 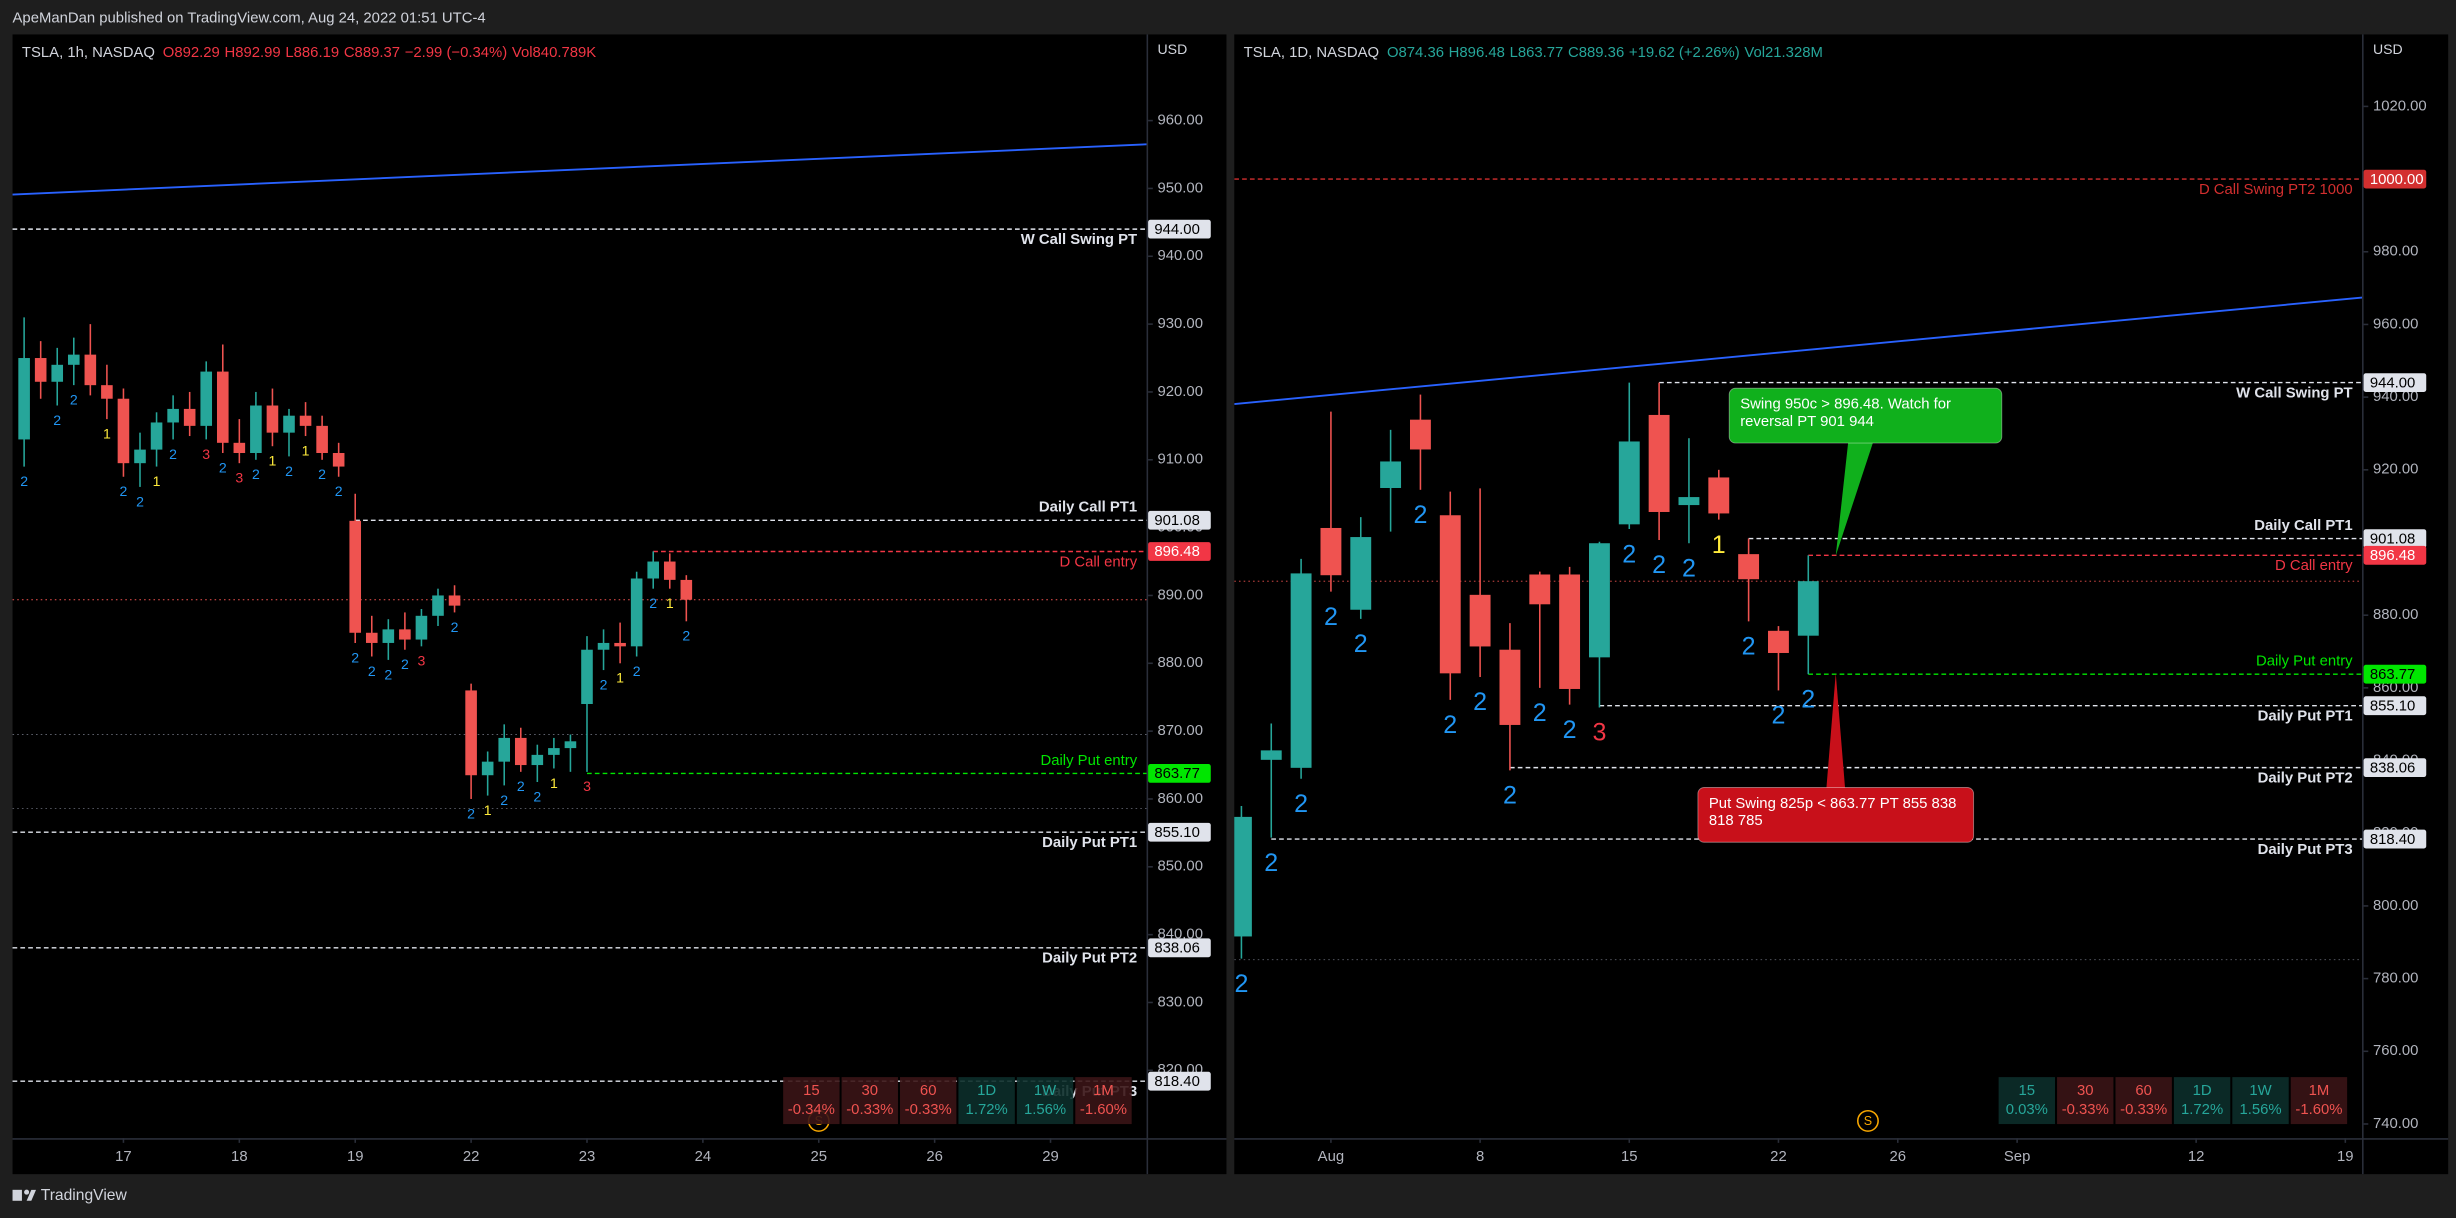 What do you see at coordinates (306, 450) in the screenshot?
I see `td-count: 1` at bounding box center [306, 450].